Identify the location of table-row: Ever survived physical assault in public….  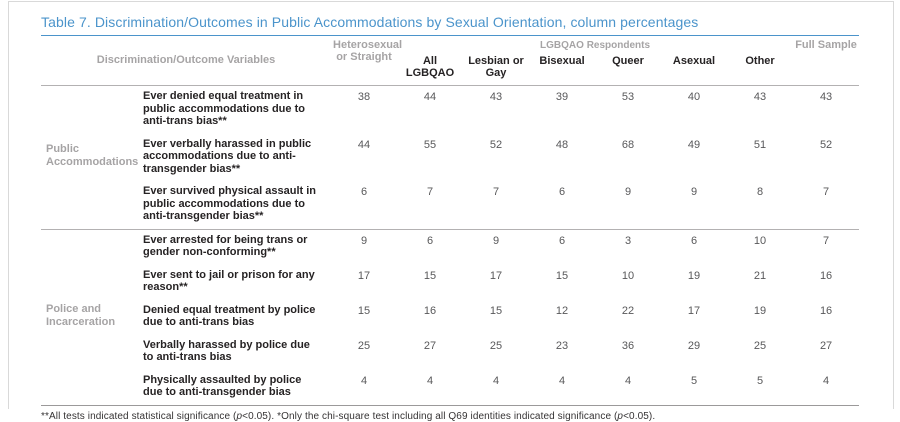
(450, 205).